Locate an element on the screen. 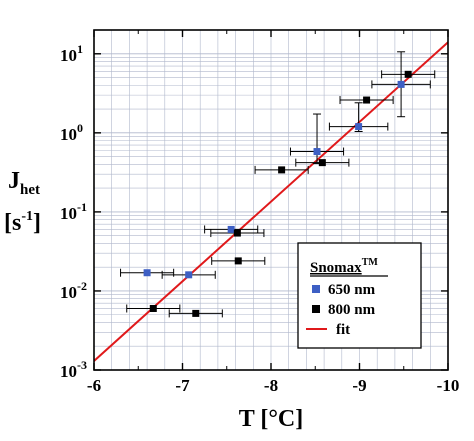 The width and height of the screenshot is (474, 441). x-tick-label: -10 is located at coordinates (448, 385).